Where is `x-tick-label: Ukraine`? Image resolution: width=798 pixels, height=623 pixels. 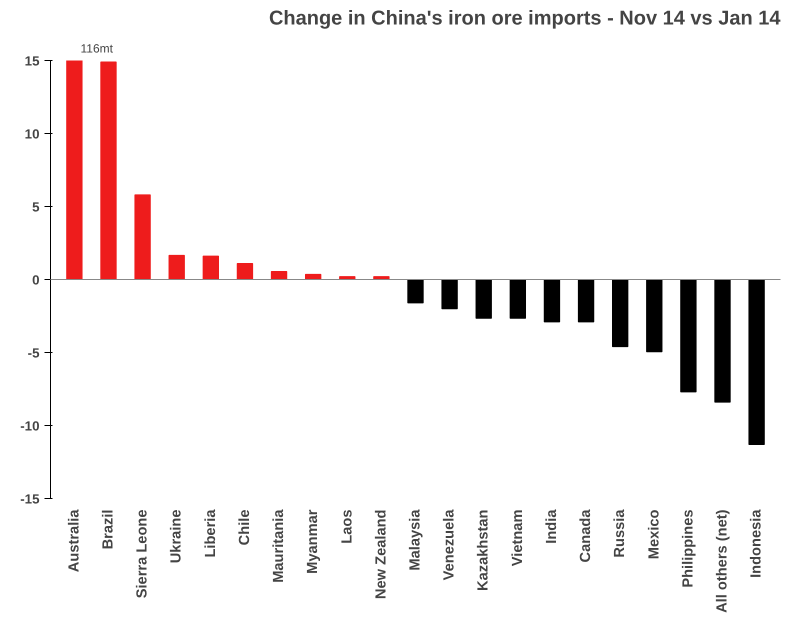
x-tick-label: Ukraine is located at coordinates (176, 536).